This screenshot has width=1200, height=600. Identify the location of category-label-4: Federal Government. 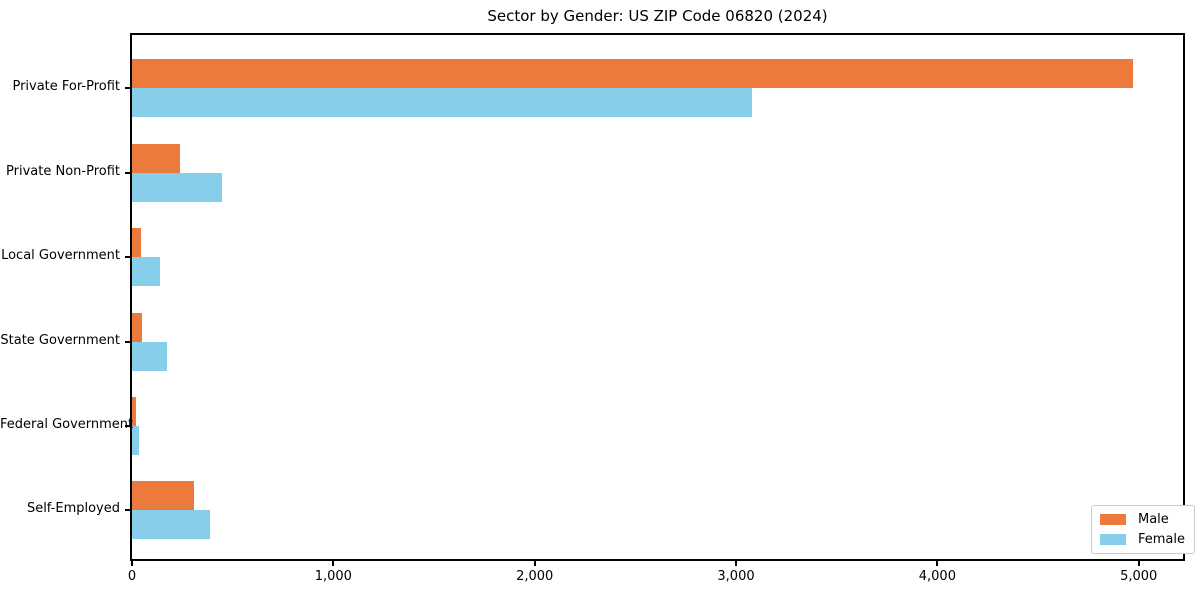
(67, 424).